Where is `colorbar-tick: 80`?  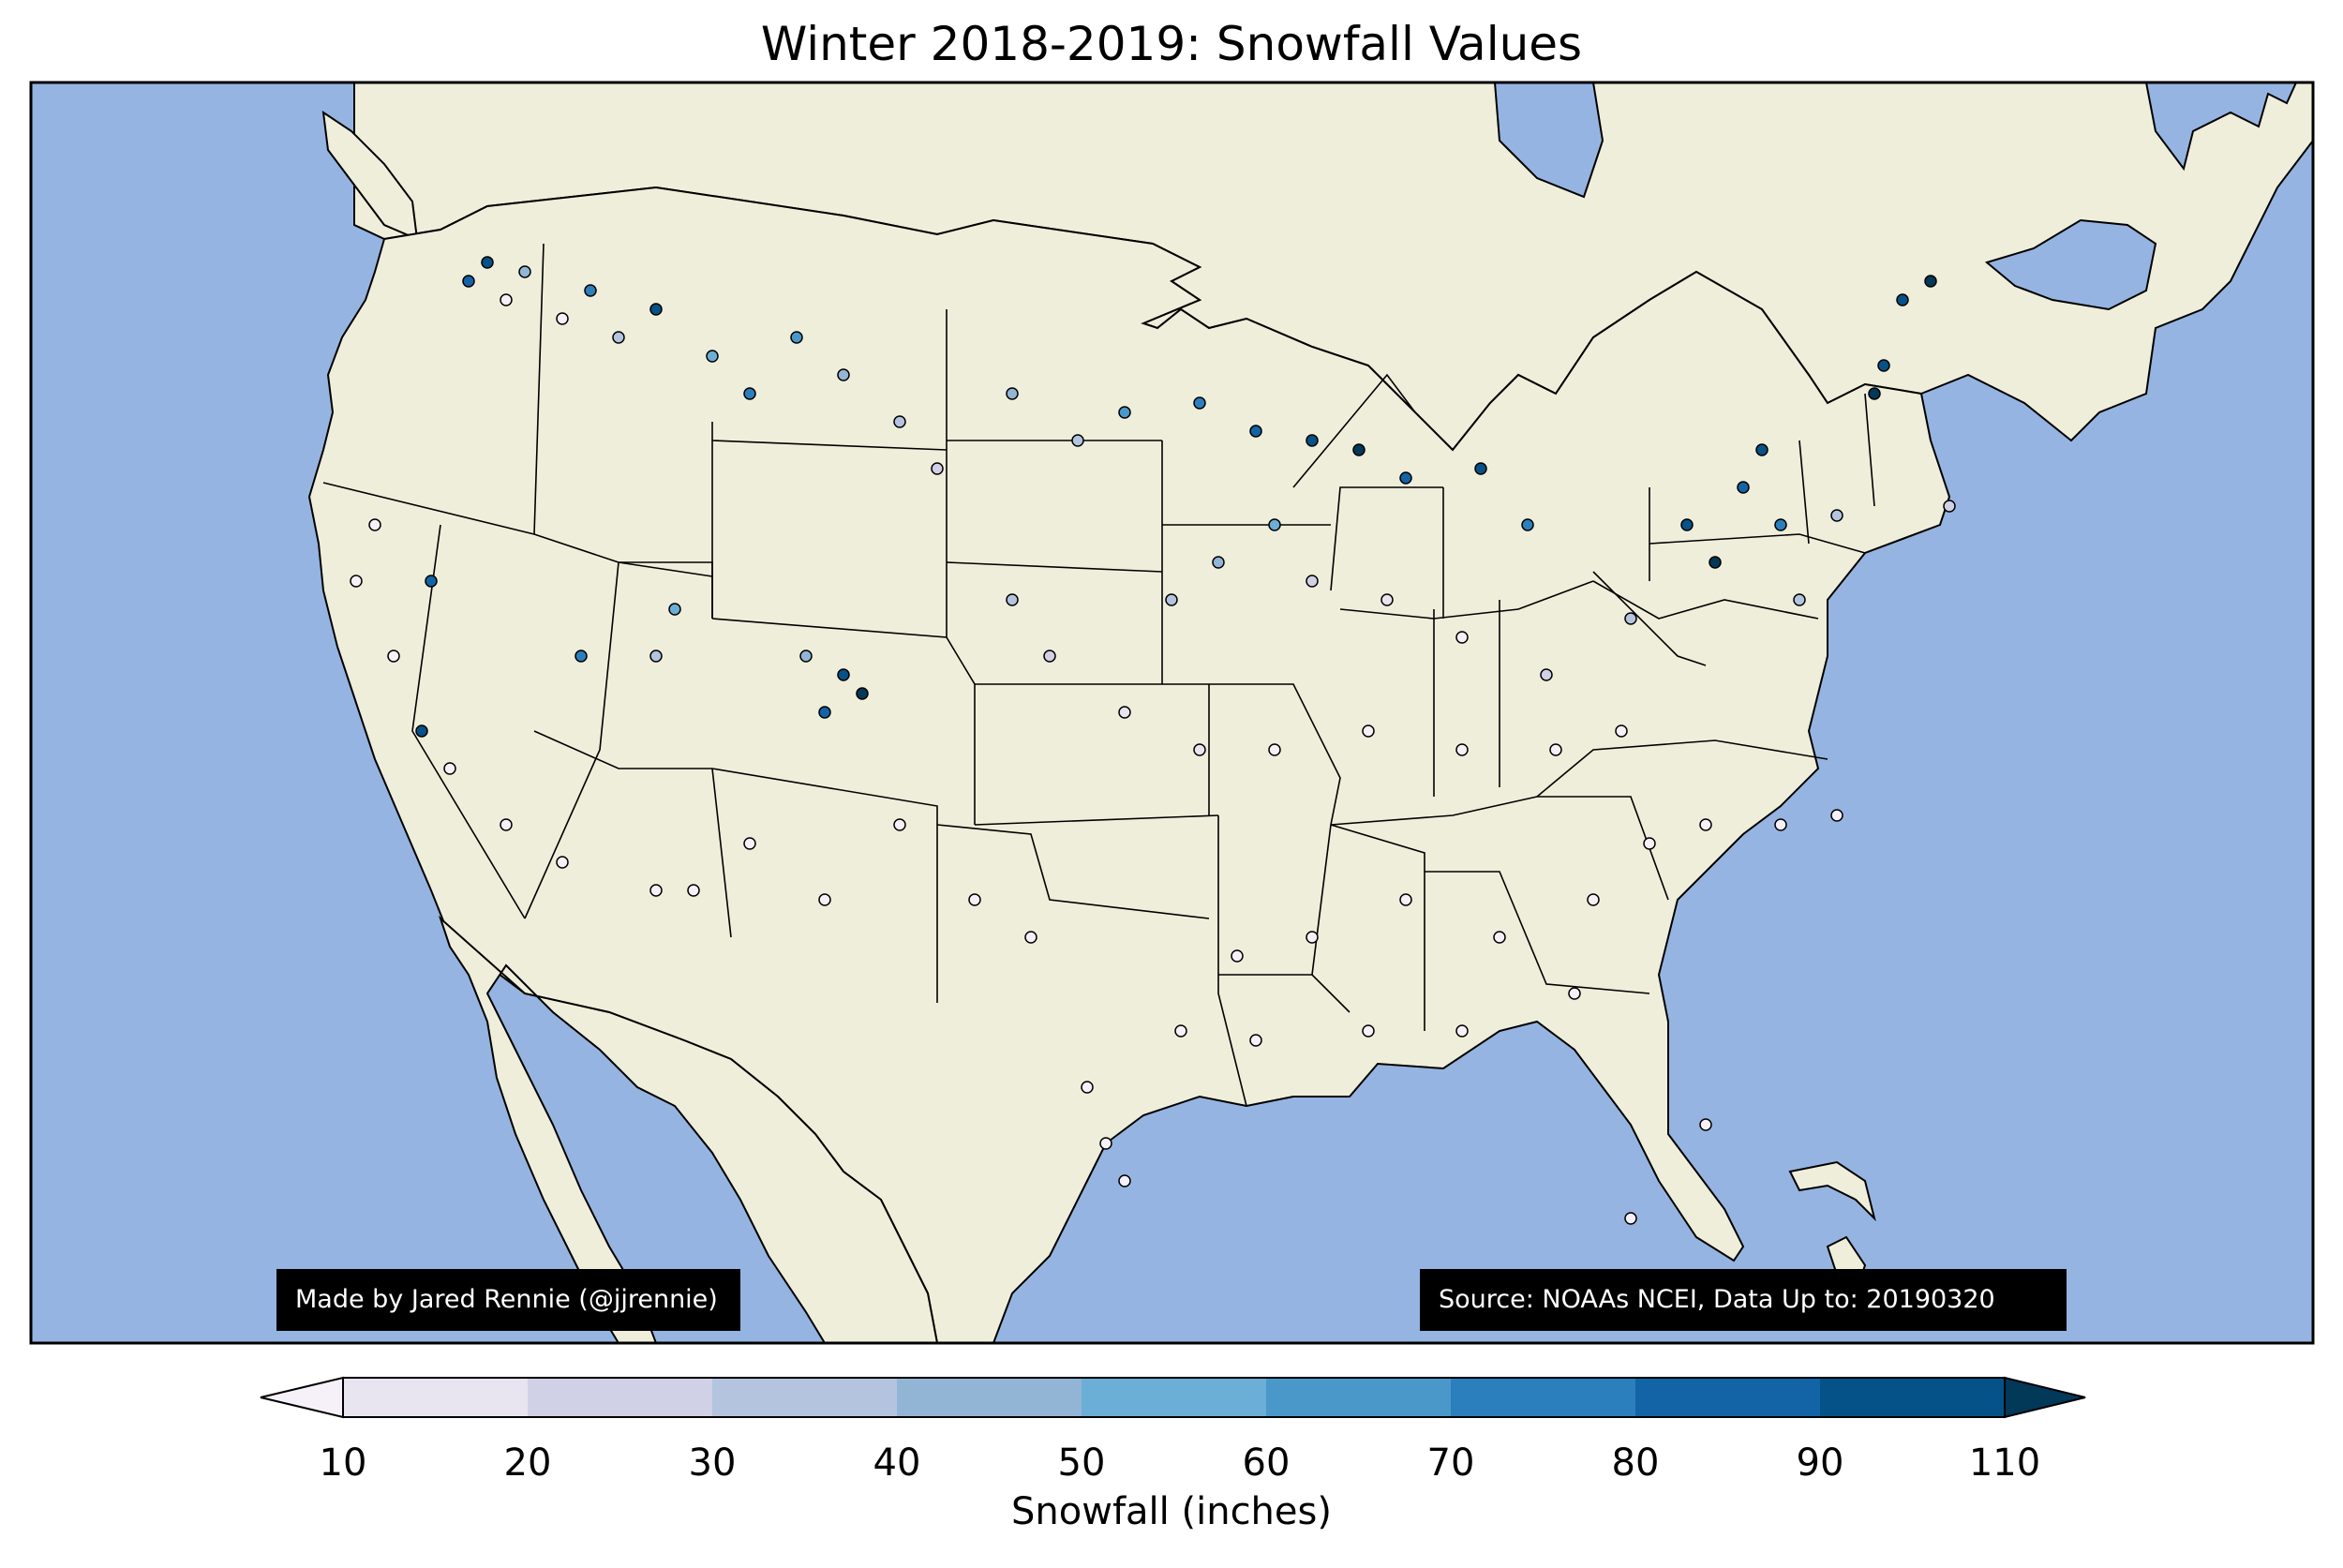 colorbar-tick: 80 is located at coordinates (1635, 1463).